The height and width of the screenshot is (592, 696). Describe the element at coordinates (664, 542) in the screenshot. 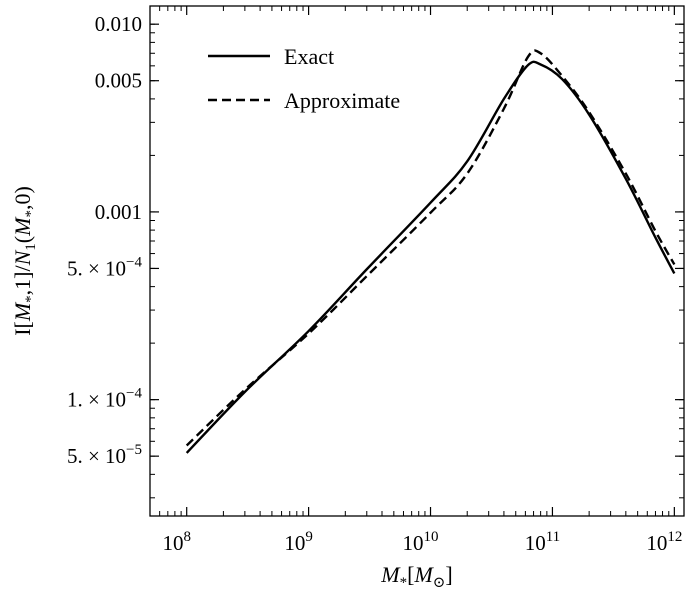

I see `x-tick-label: 10¹²` at that location.